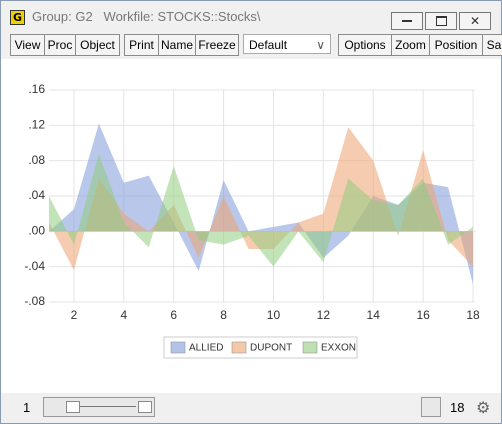 The image size is (502, 424). I want to click on x-tick-label: 6, so click(173, 315).